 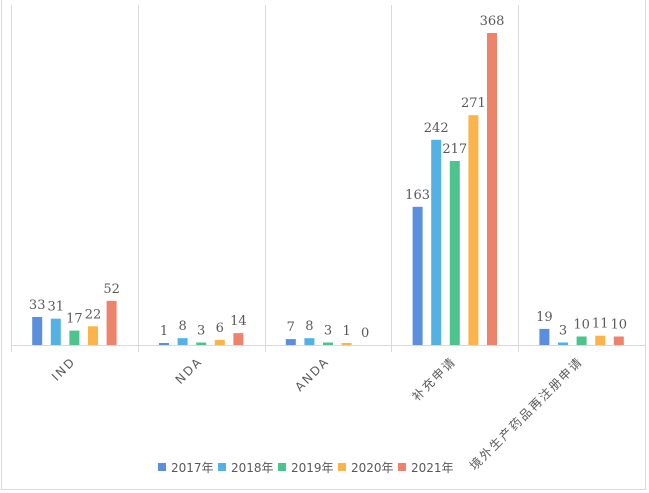 What do you see at coordinates (291, 327) in the screenshot?
I see `data-label: 7` at bounding box center [291, 327].